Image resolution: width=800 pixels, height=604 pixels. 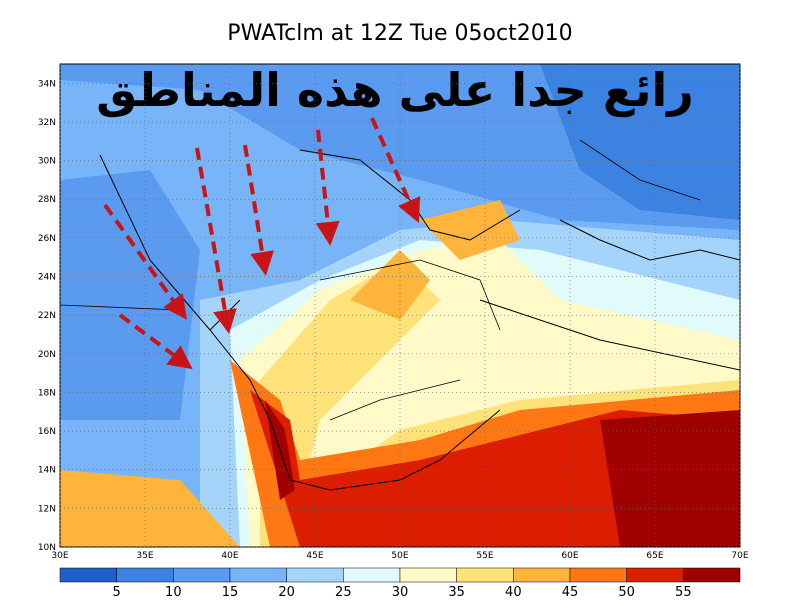 I want to click on lat-label: 16N, so click(x=47, y=432).